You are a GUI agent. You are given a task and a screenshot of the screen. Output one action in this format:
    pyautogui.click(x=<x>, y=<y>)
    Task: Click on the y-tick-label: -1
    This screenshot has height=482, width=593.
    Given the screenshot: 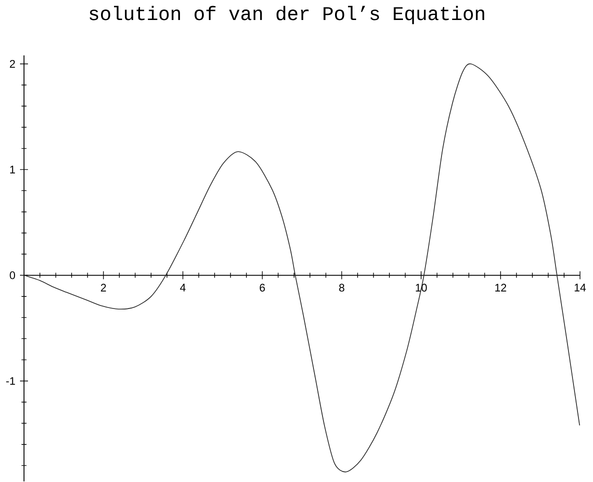 What is the action you would take?
    pyautogui.click(x=10, y=381)
    